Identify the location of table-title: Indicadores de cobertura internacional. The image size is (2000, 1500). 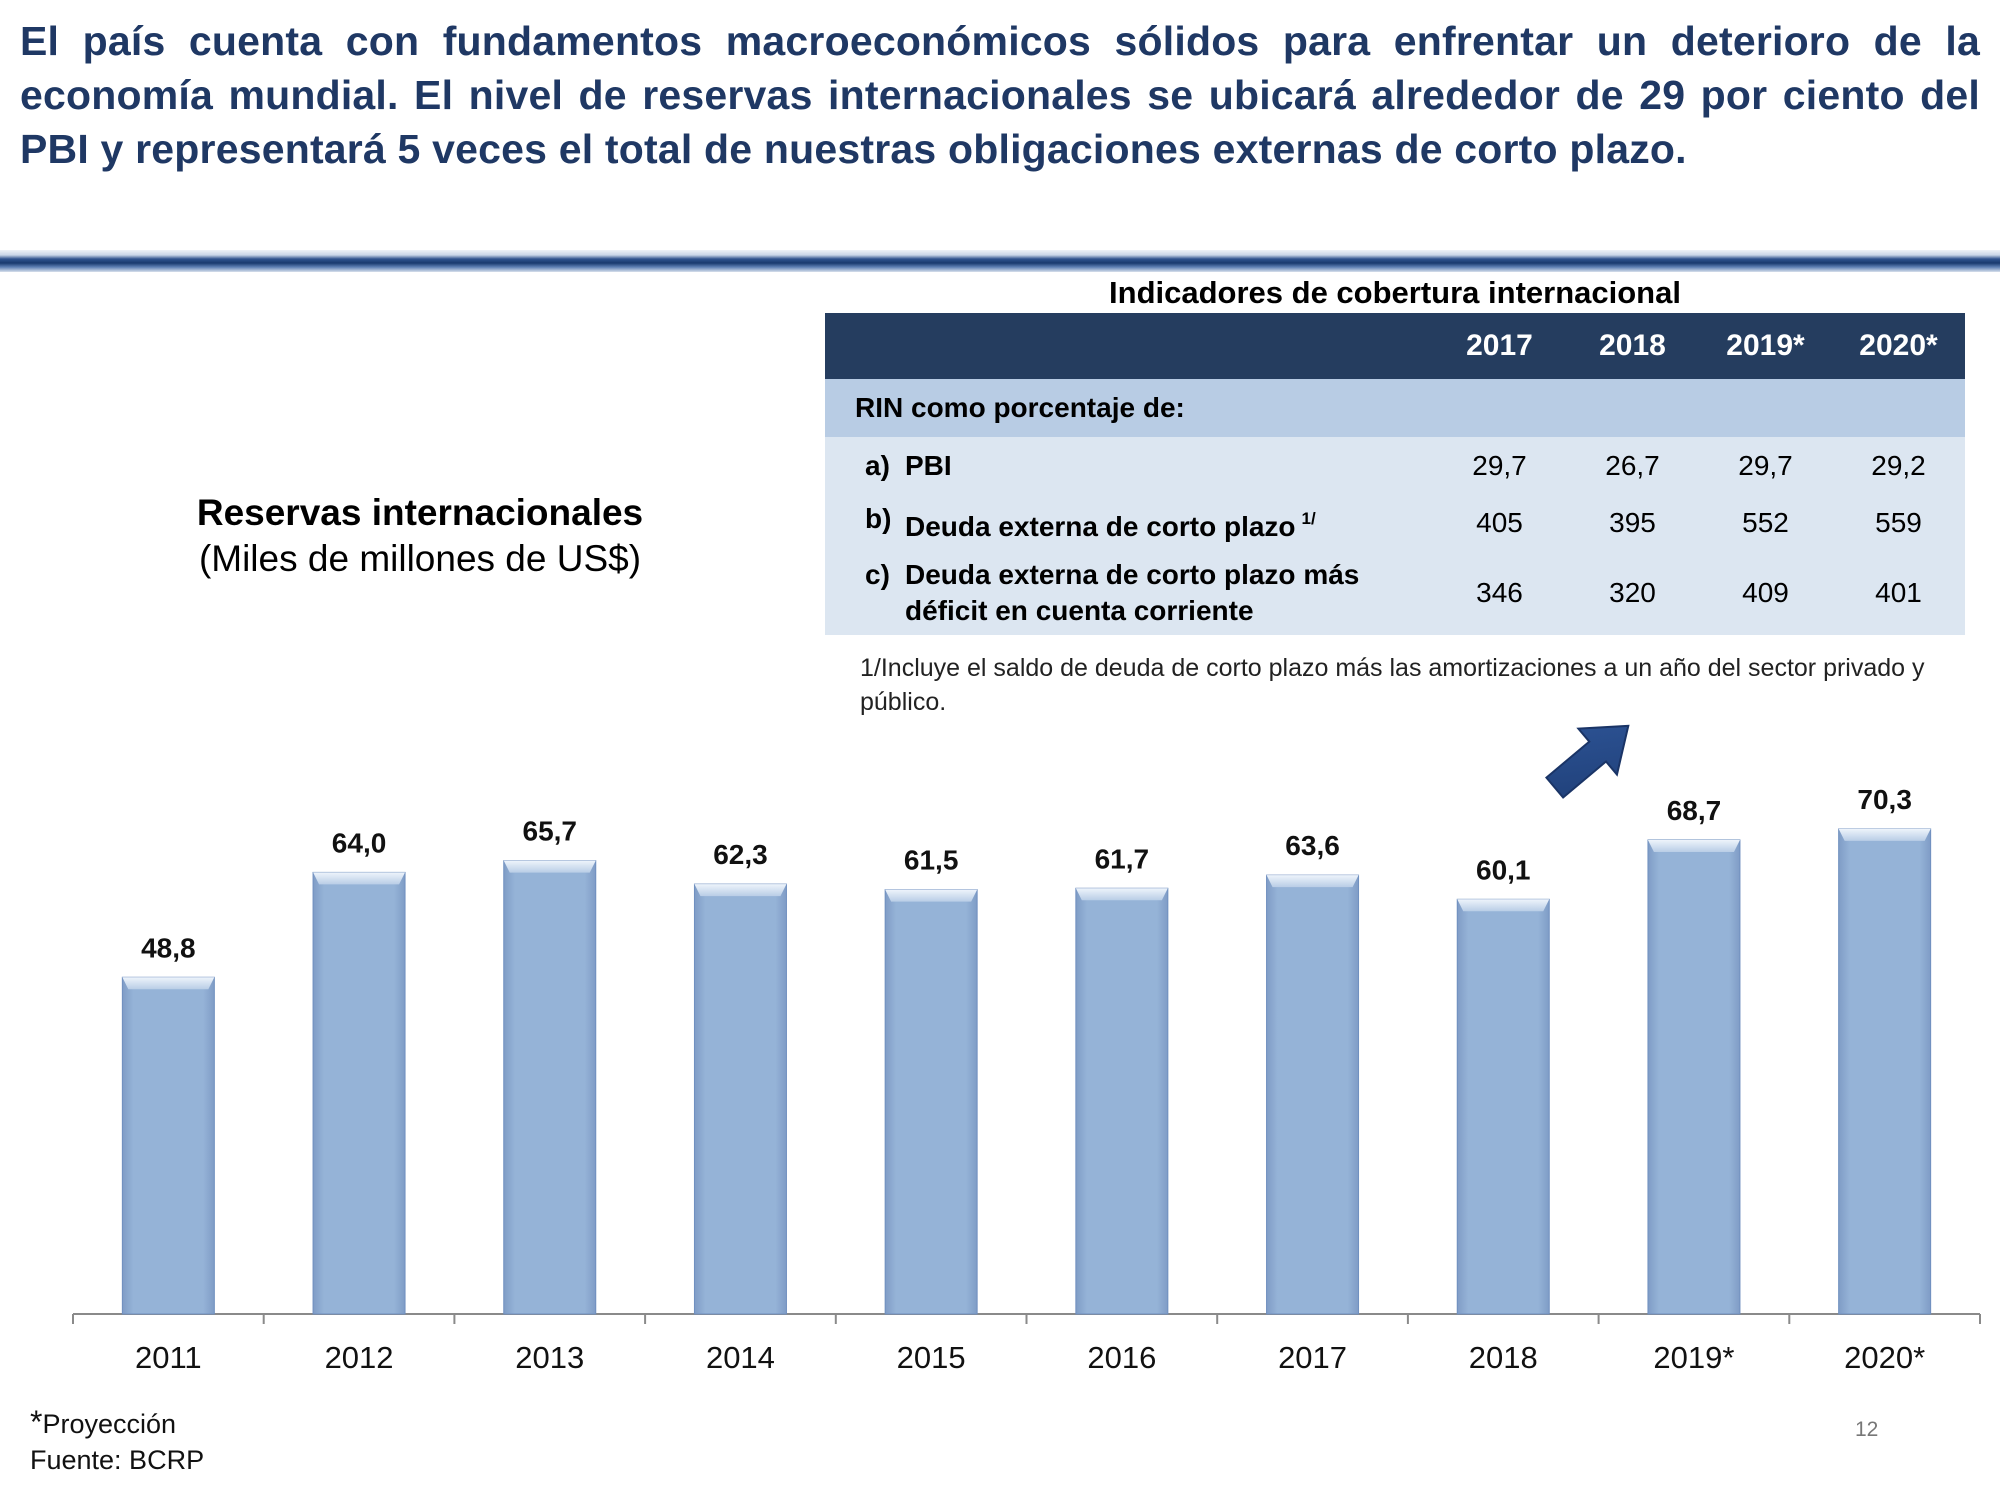
(1395, 292).